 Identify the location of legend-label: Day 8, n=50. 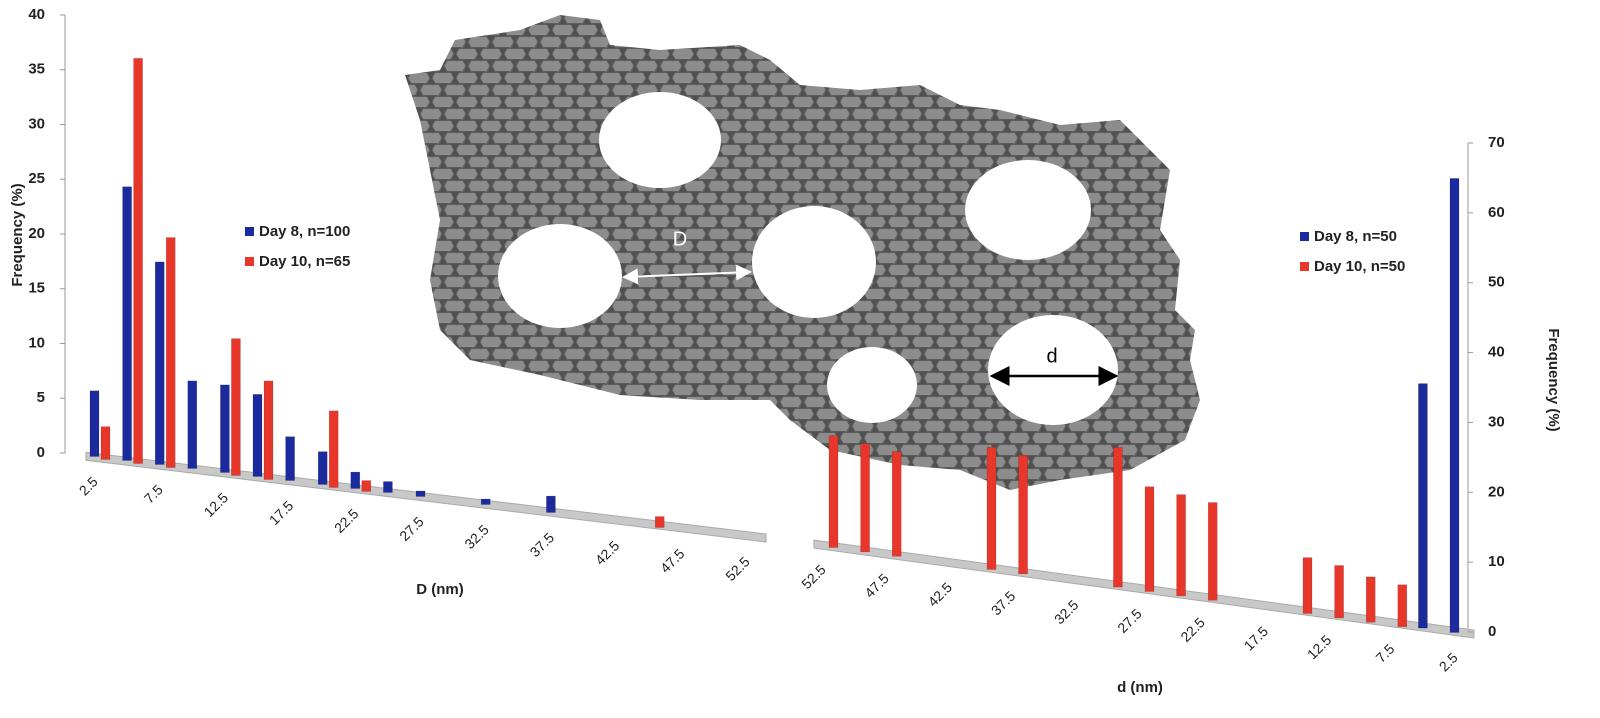
(1355, 236).